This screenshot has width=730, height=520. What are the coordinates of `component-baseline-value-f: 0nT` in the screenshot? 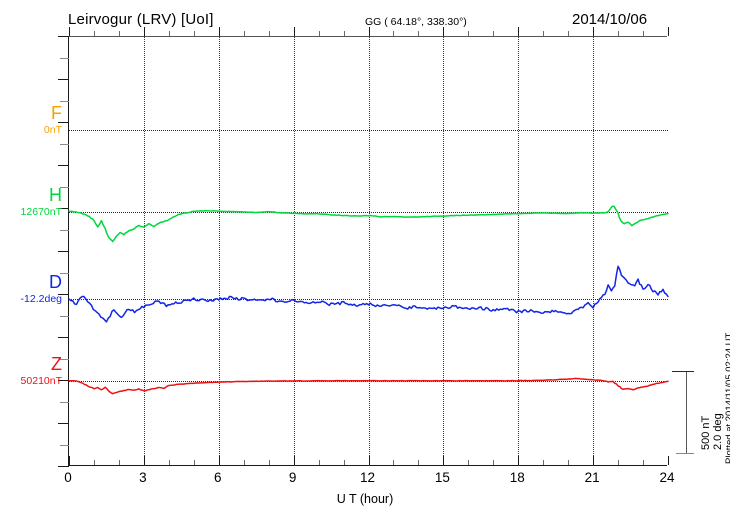 It's located at (52, 130).